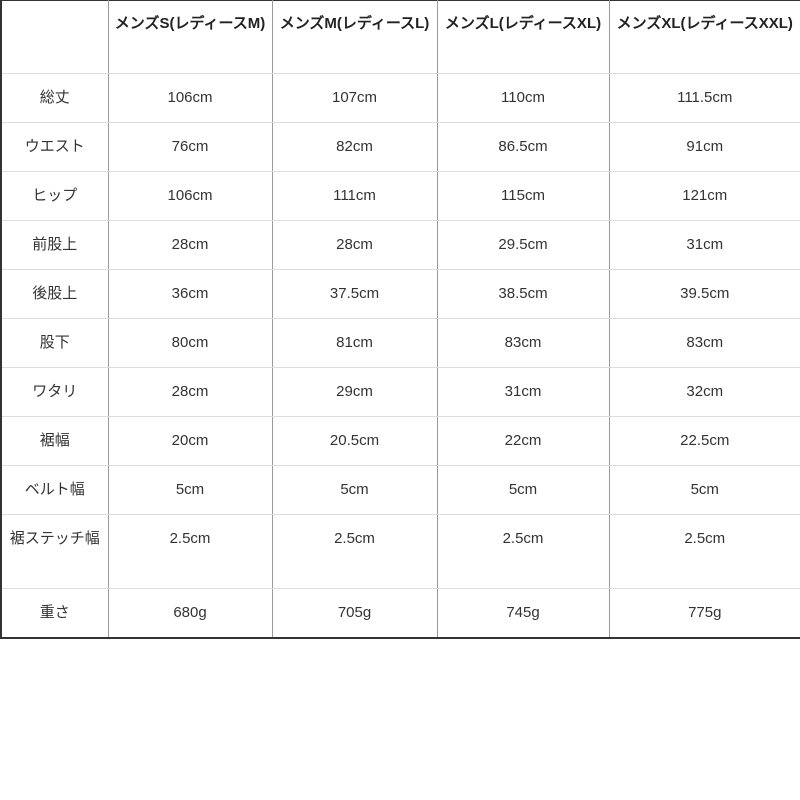 The image size is (800, 800). What do you see at coordinates (354, 37) in the screenshot?
I see `header-size-m: メンズM(レディースL)` at bounding box center [354, 37].